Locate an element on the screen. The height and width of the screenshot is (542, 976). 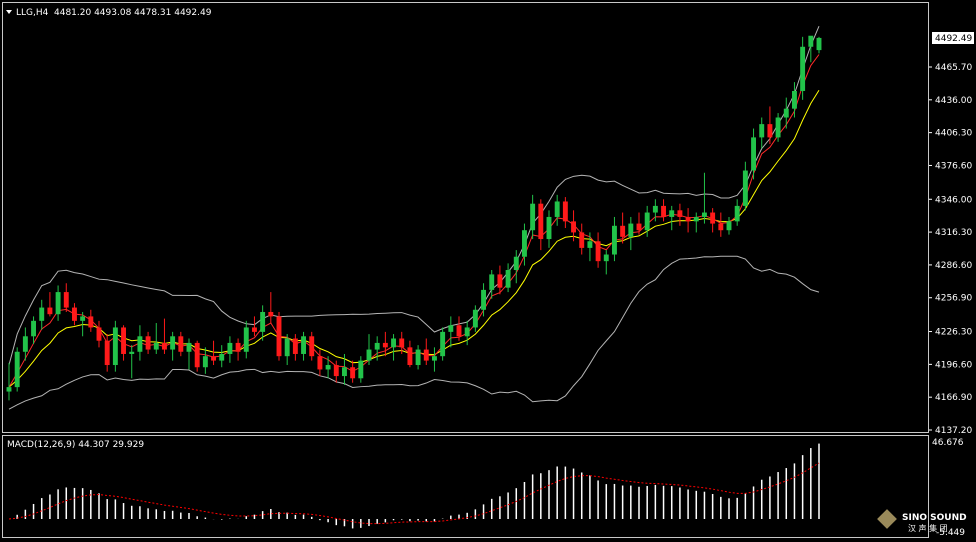
price-tick-label: 4166.90 is located at coordinates (953, 398).